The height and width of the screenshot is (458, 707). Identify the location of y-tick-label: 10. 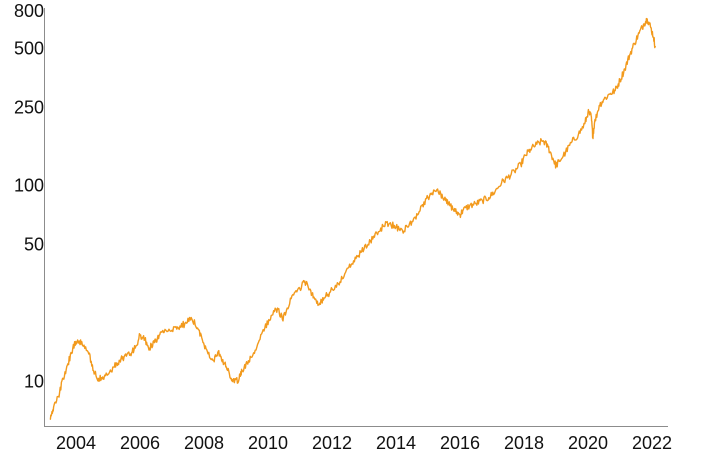
(34, 381).